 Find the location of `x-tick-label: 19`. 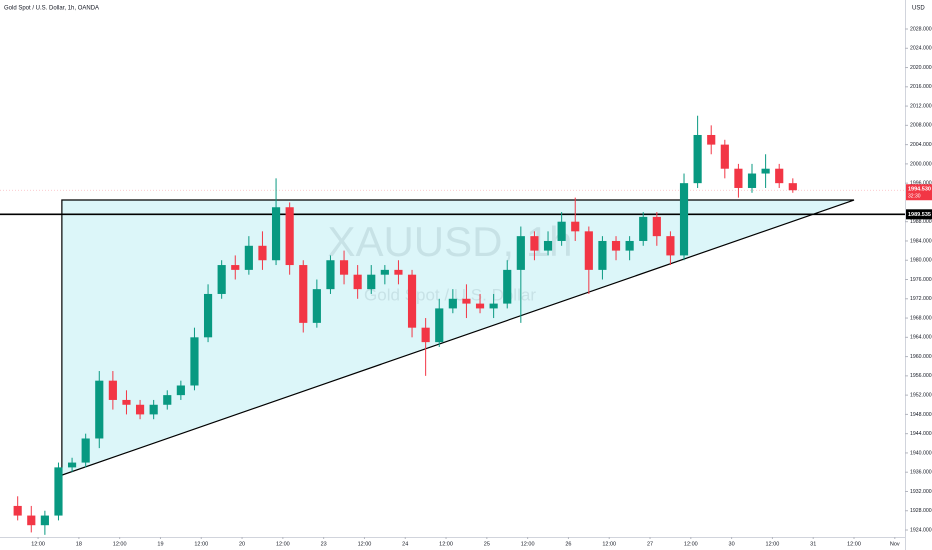

x-tick-label: 19 is located at coordinates (160, 544).